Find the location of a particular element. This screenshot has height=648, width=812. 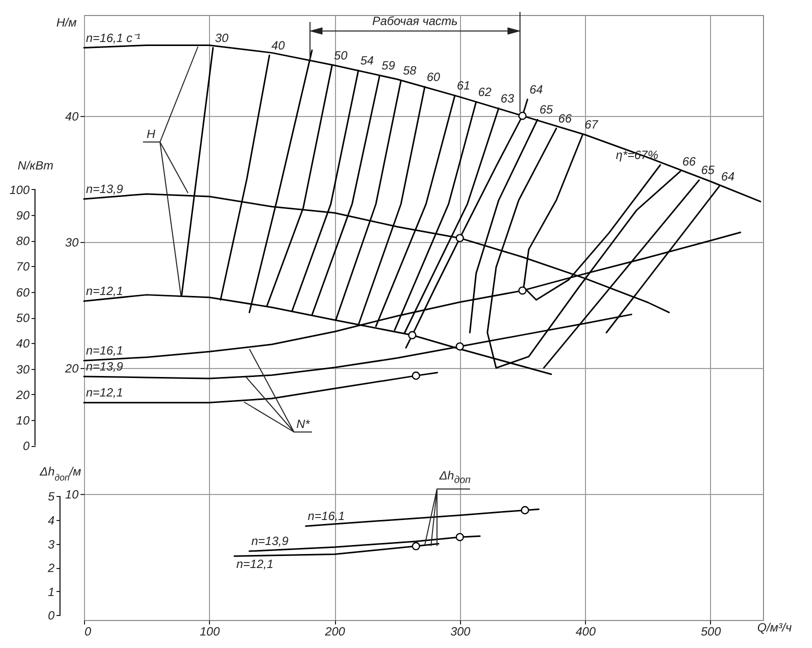

x-tick-label: 300 is located at coordinates (460, 631).